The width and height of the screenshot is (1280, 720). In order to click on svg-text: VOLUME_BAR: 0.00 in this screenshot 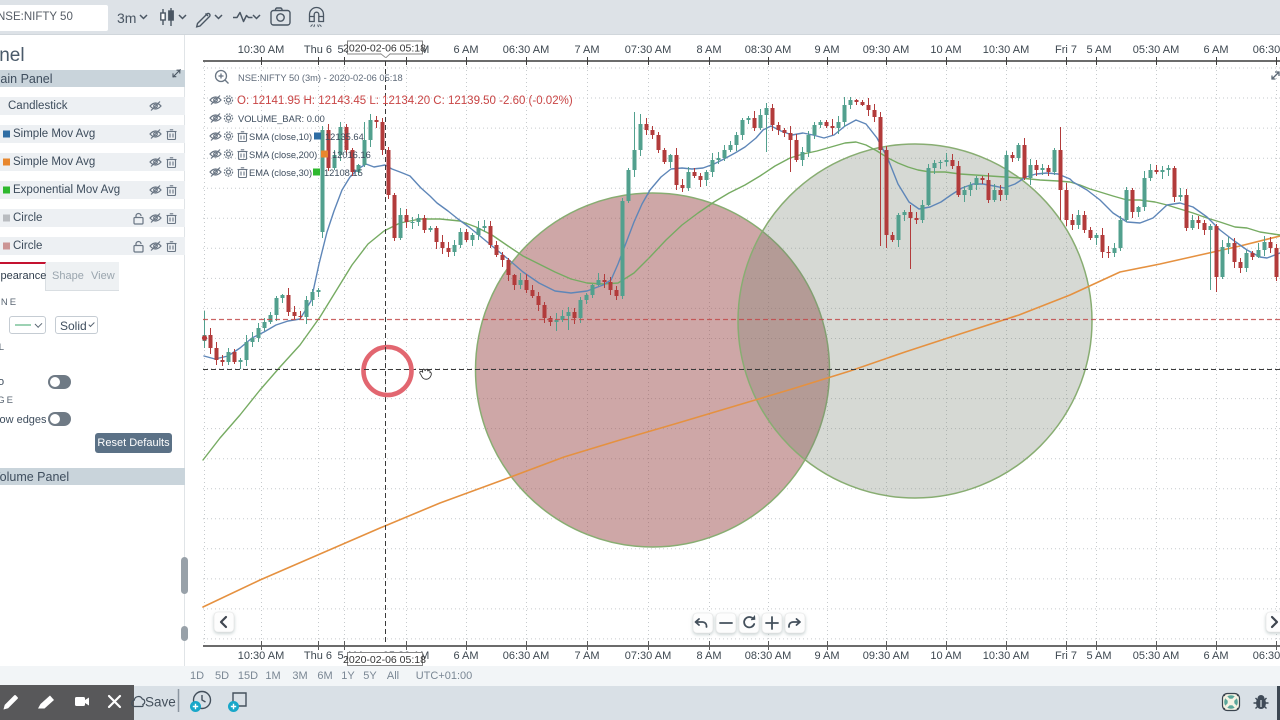, I will do `click(281, 119)`.